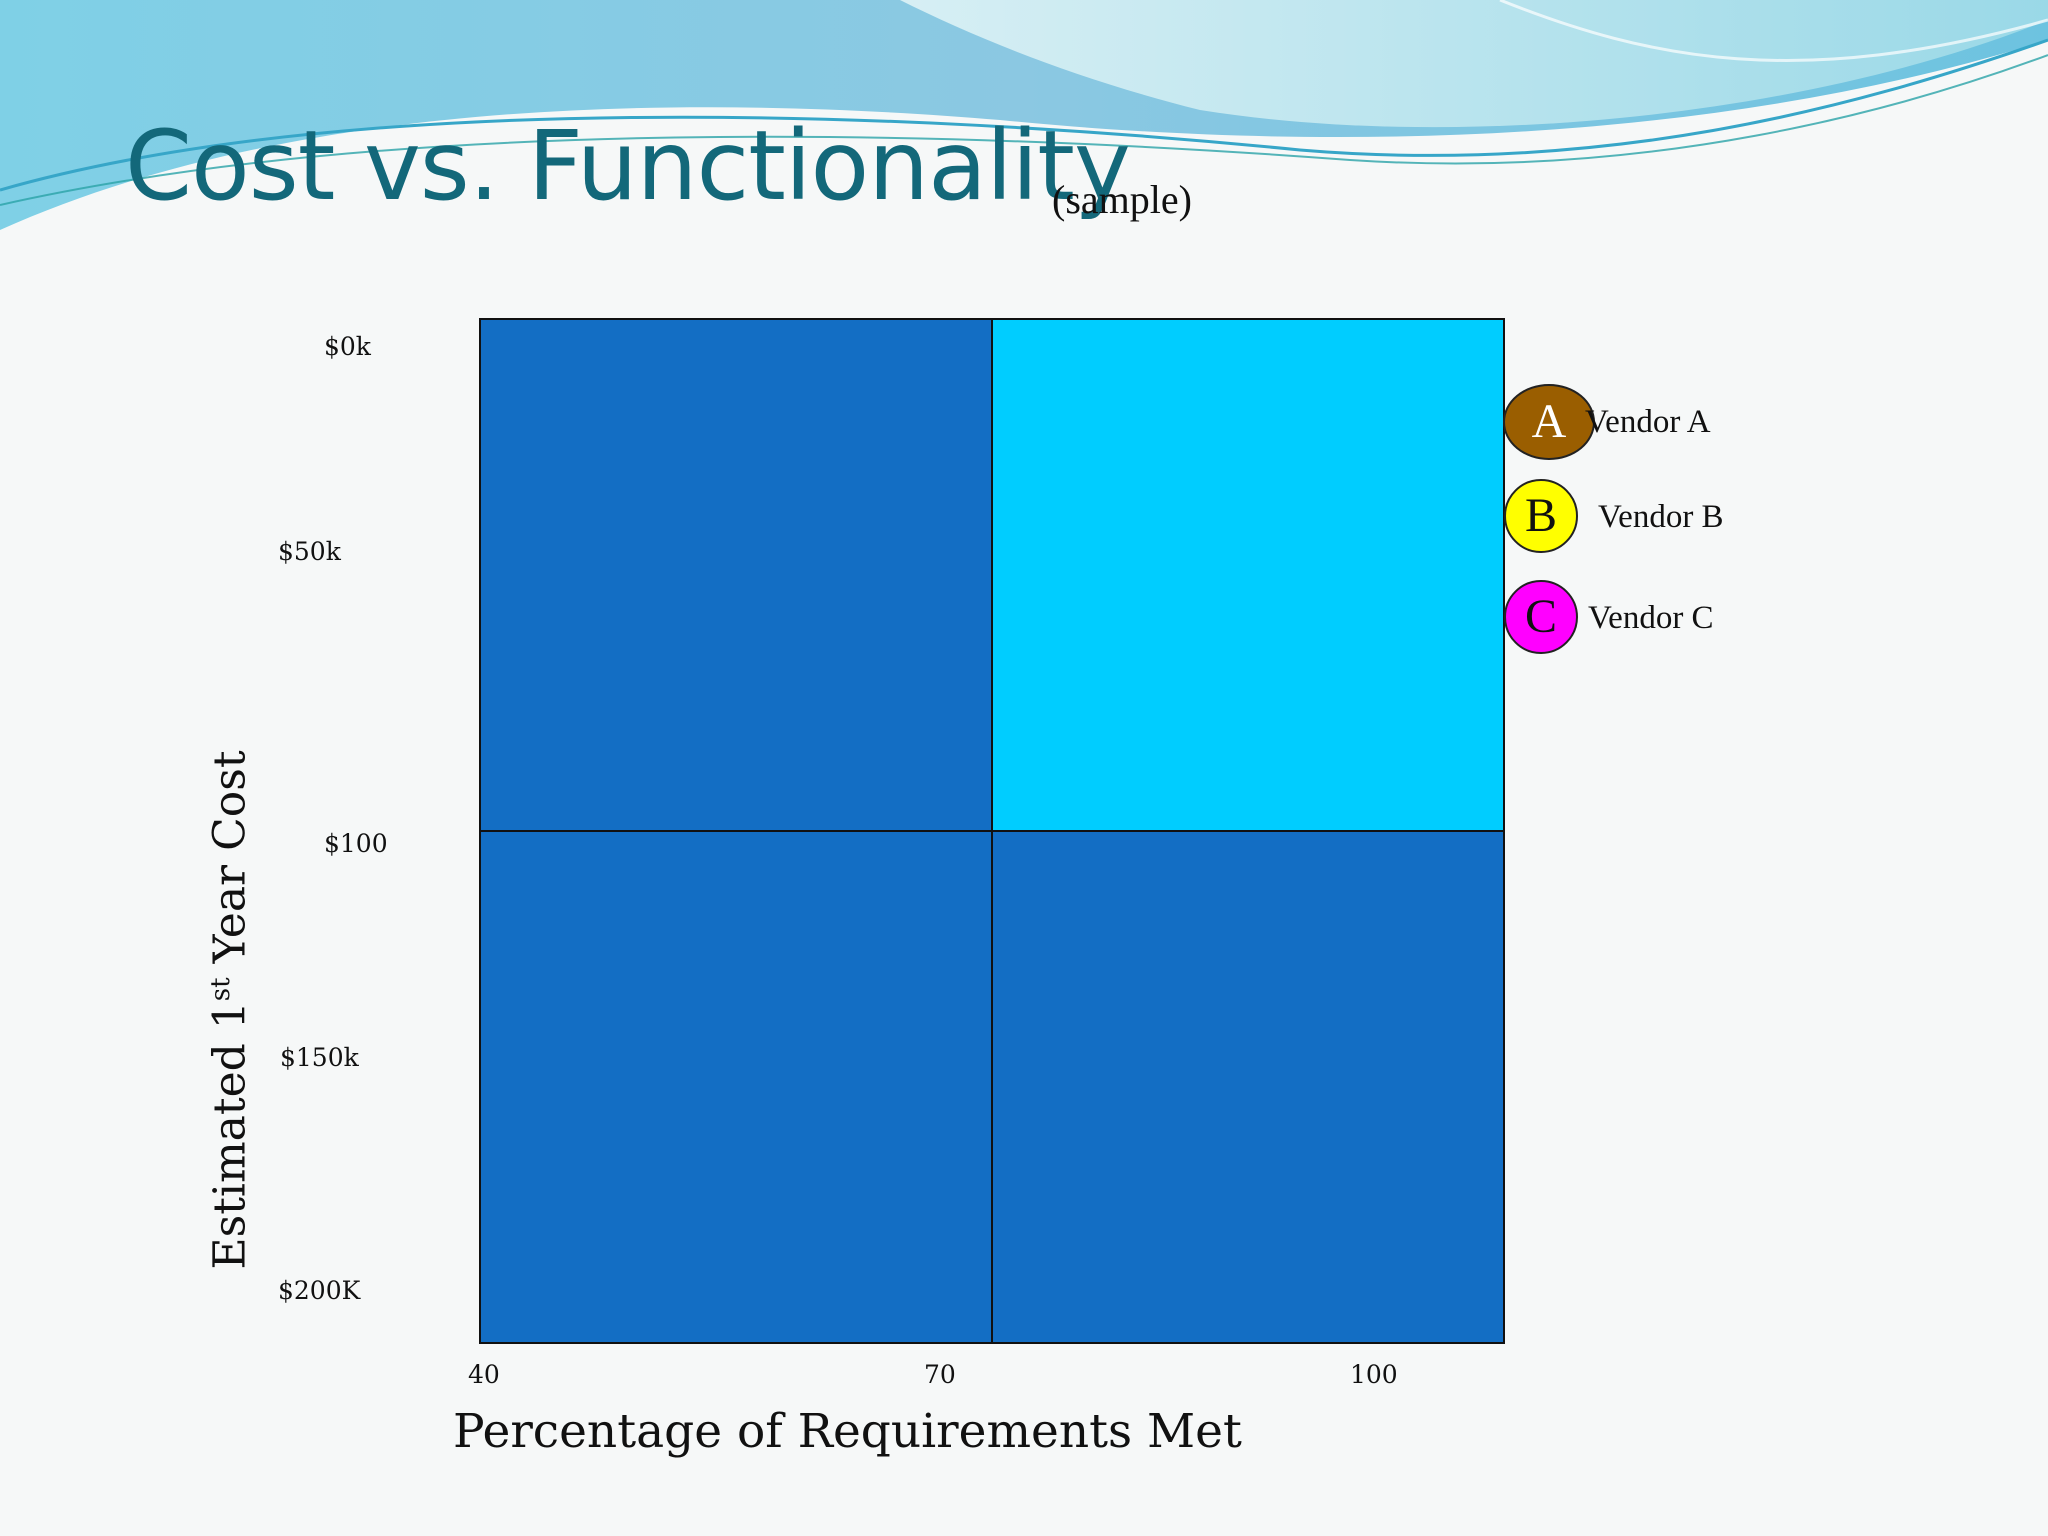 The width and height of the screenshot is (2048, 1536). What do you see at coordinates (347, 346) in the screenshot?
I see `y-tick-label: $0k` at bounding box center [347, 346].